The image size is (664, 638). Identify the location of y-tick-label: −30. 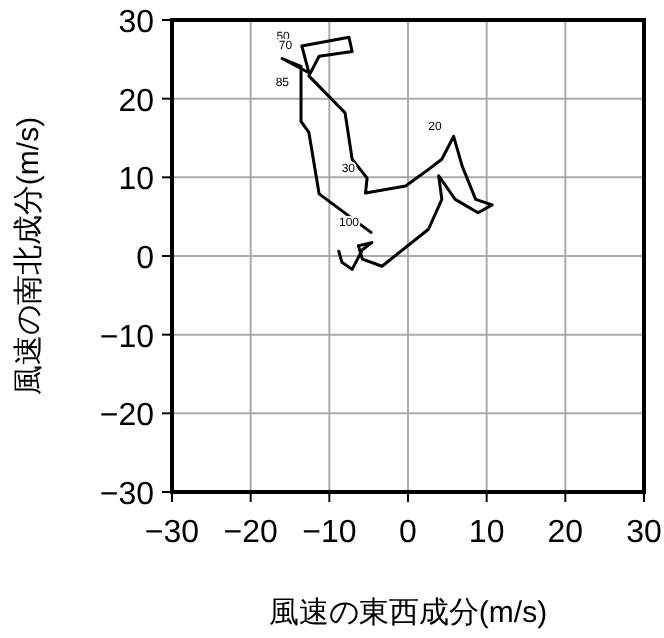
(127, 495).